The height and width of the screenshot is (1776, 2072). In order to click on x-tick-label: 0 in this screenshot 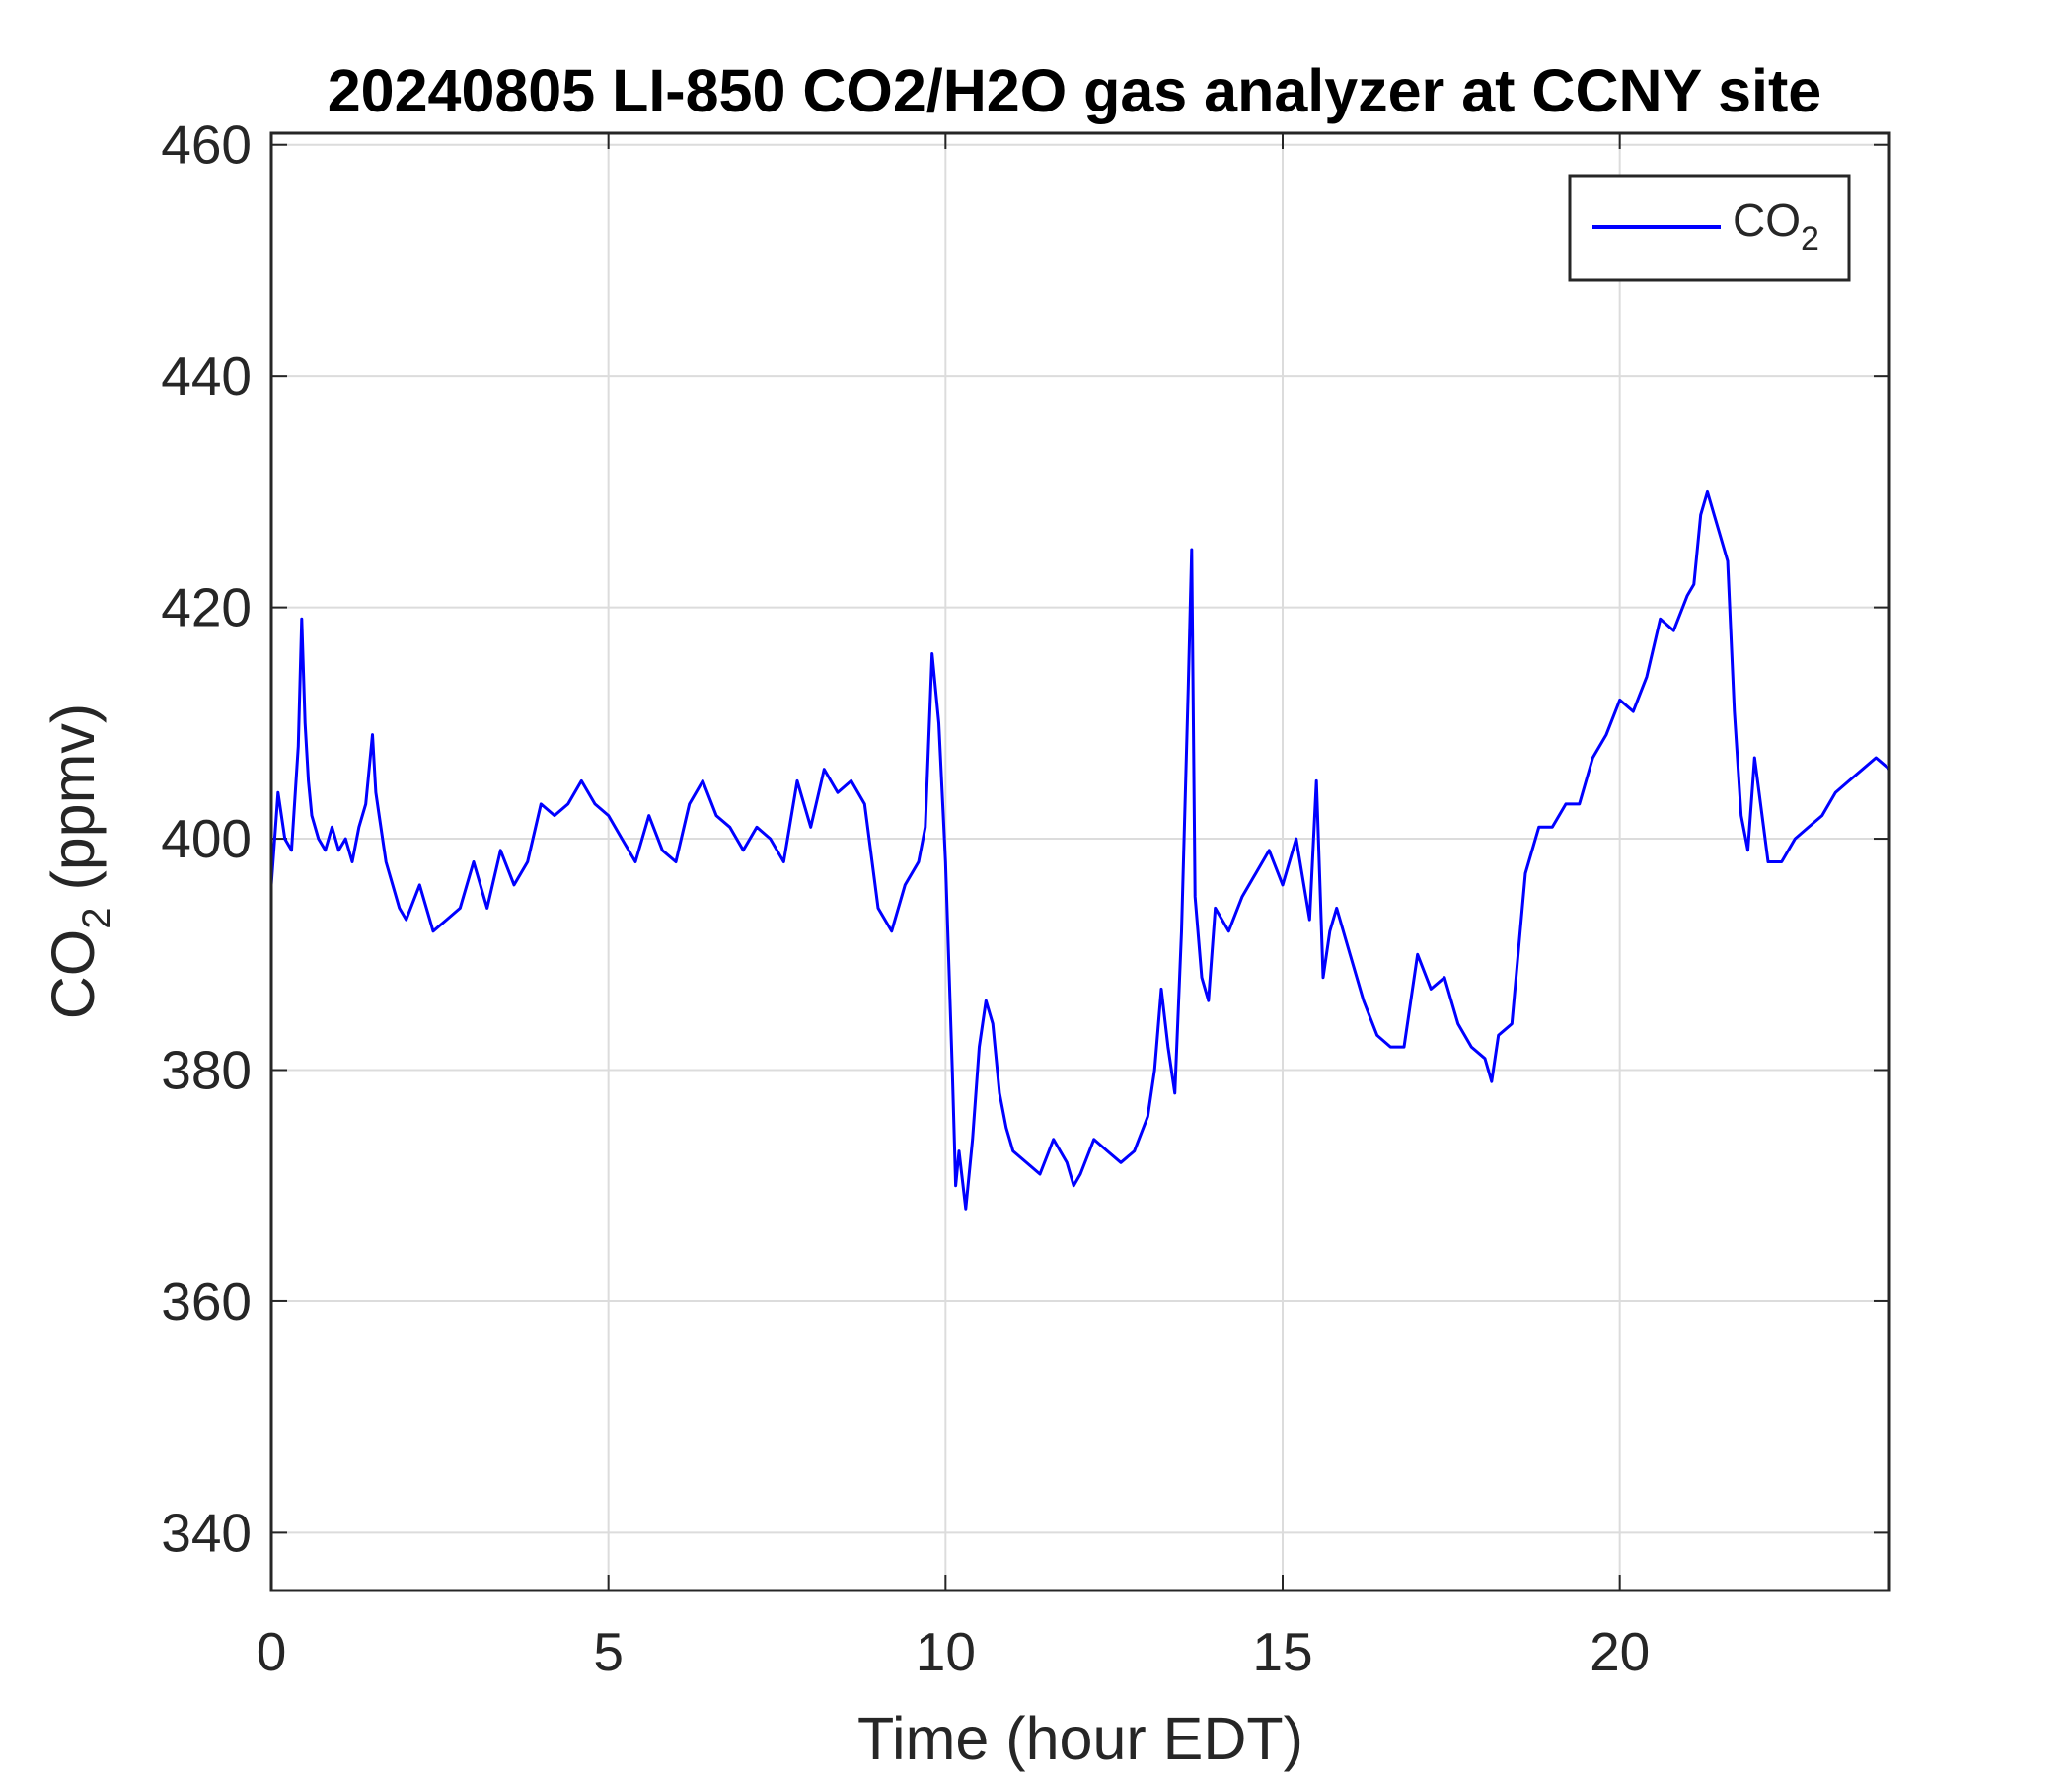, I will do `click(272, 1652)`.